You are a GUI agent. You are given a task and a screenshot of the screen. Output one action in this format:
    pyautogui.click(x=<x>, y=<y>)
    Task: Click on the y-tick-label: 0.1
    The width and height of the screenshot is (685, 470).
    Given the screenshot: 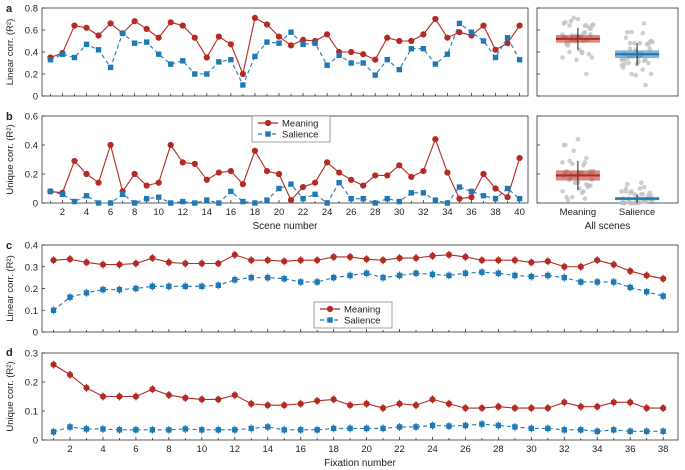 What is the action you would take?
    pyautogui.click(x=31, y=412)
    